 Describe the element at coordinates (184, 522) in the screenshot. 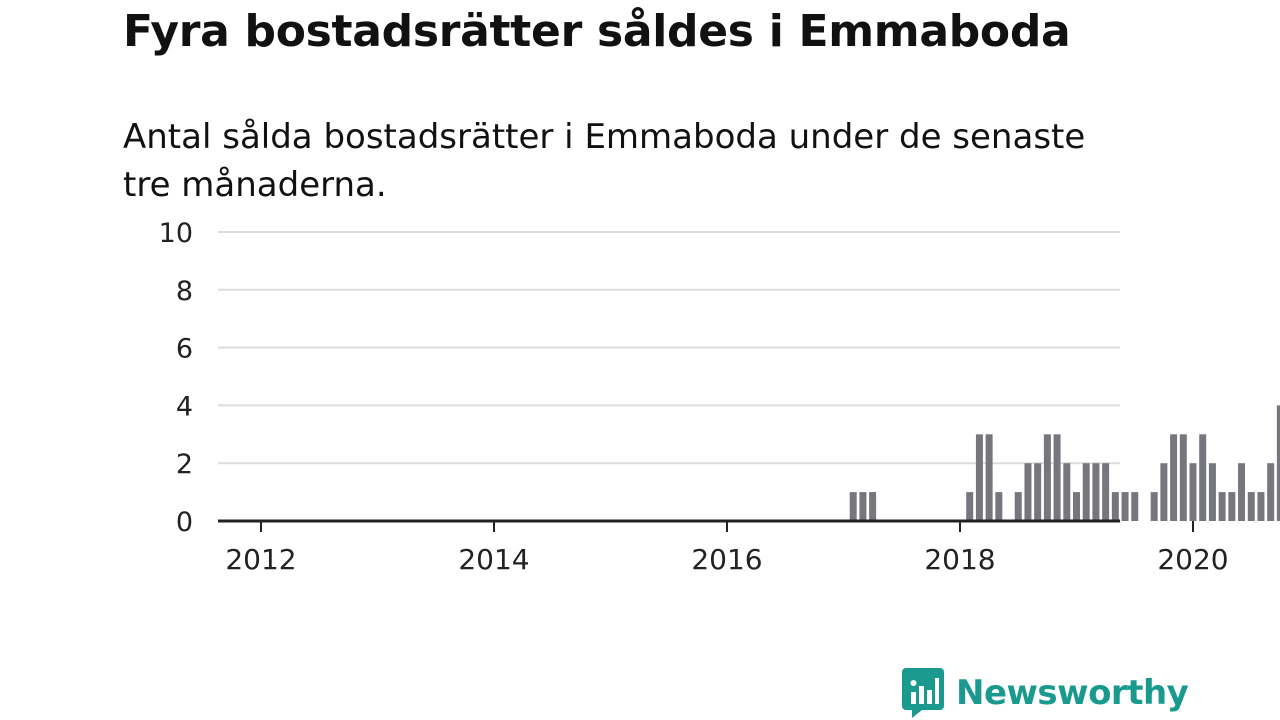

I see `y-tick-label: 0` at that location.